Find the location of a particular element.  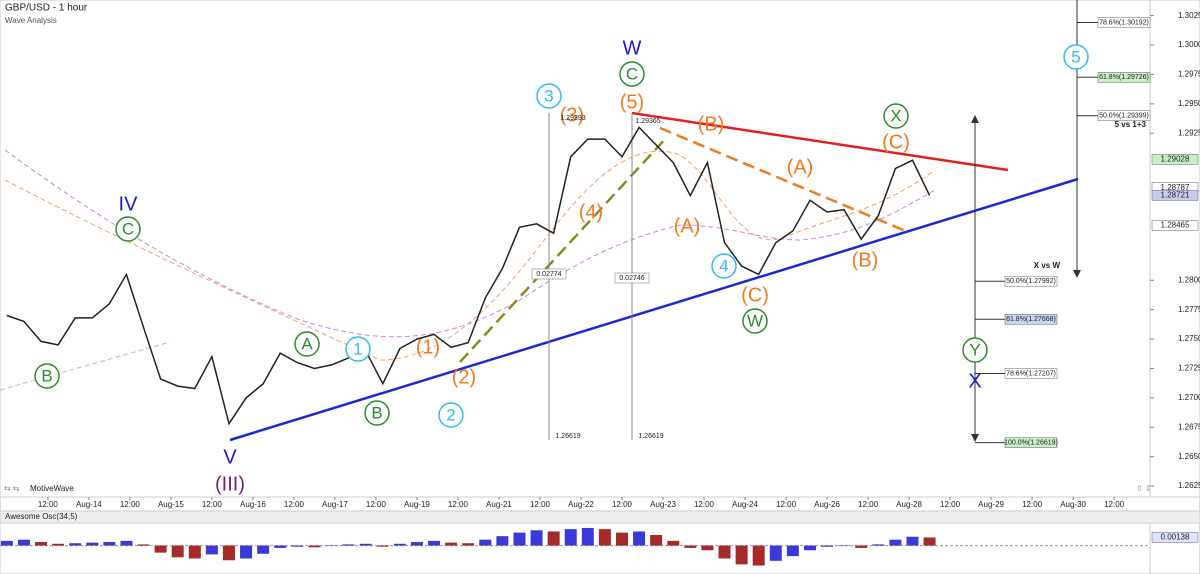

wave-label: 4 is located at coordinates (723, 265).